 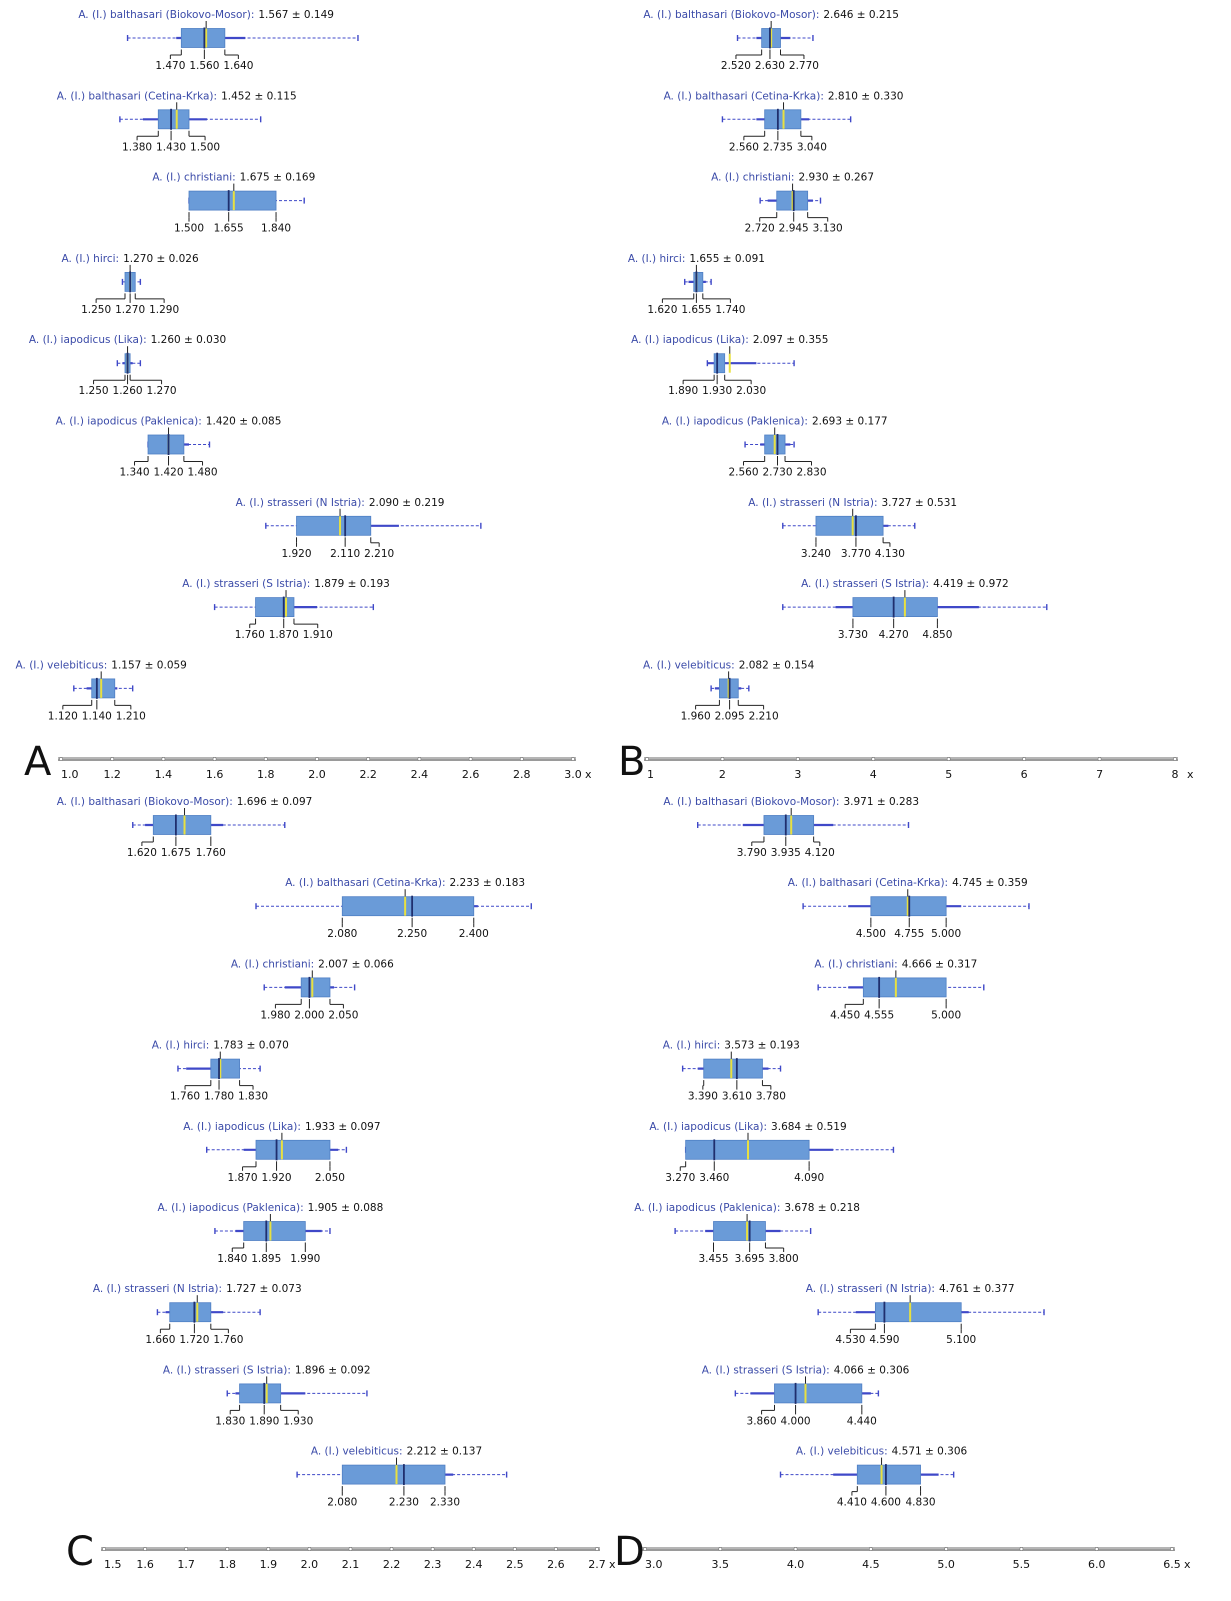 I want to click on quartile-label: 1.870, so click(x=243, y=1172).